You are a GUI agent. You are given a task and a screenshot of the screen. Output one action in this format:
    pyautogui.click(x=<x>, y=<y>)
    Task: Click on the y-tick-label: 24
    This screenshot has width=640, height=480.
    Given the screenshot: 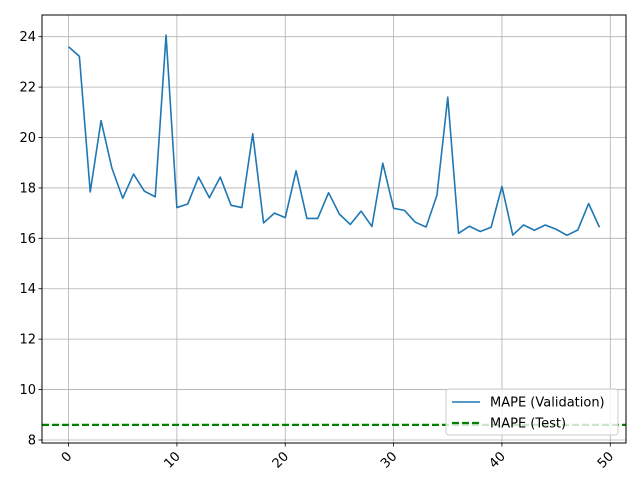 What is the action you would take?
    pyautogui.click(x=27, y=37)
    